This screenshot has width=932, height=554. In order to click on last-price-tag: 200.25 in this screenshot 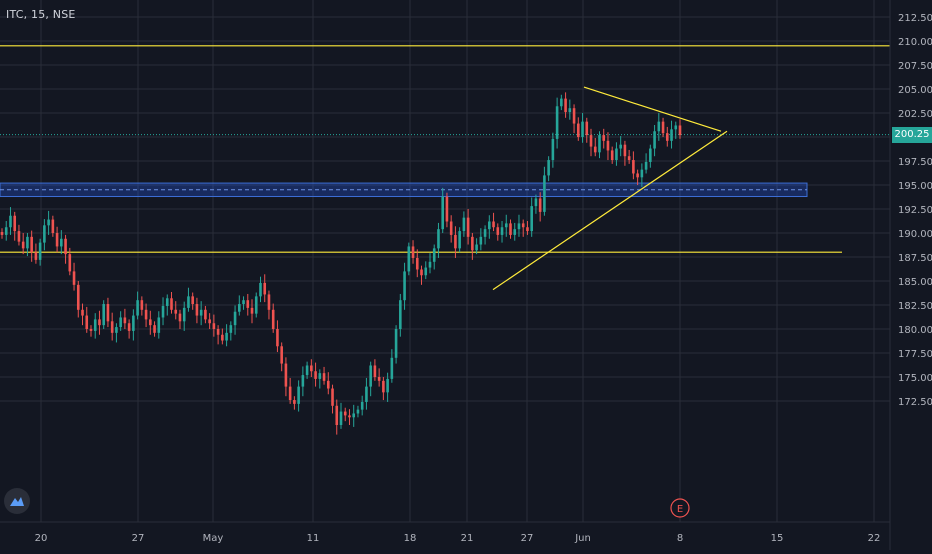, I will do `click(912, 134)`.